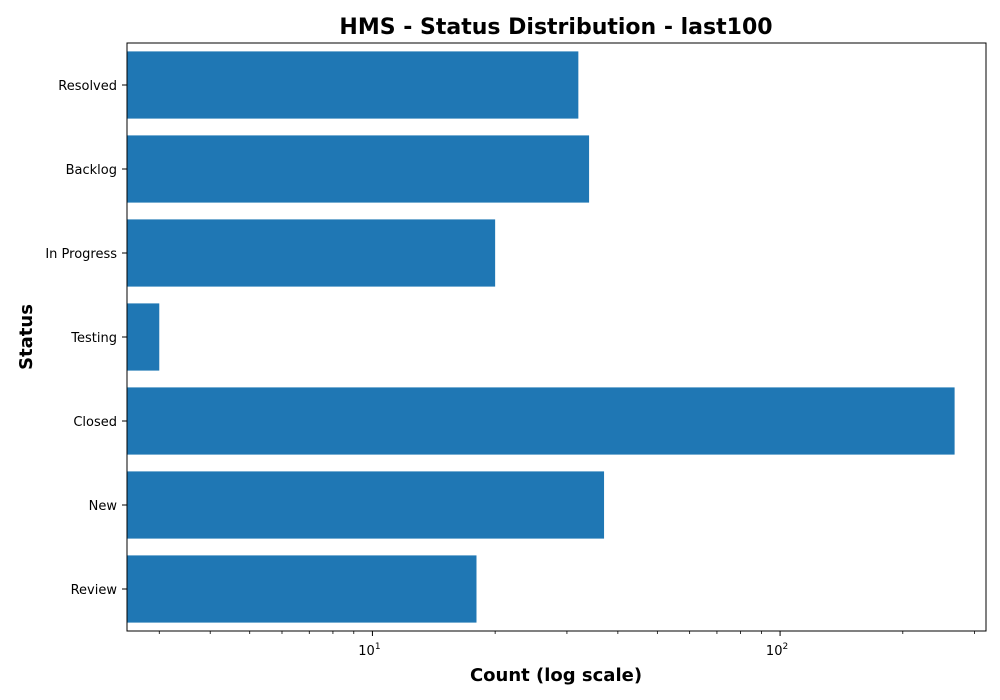 The width and height of the screenshot is (1000, 700). I want to click on x-tick-label: 10¹, so click(369, 650).